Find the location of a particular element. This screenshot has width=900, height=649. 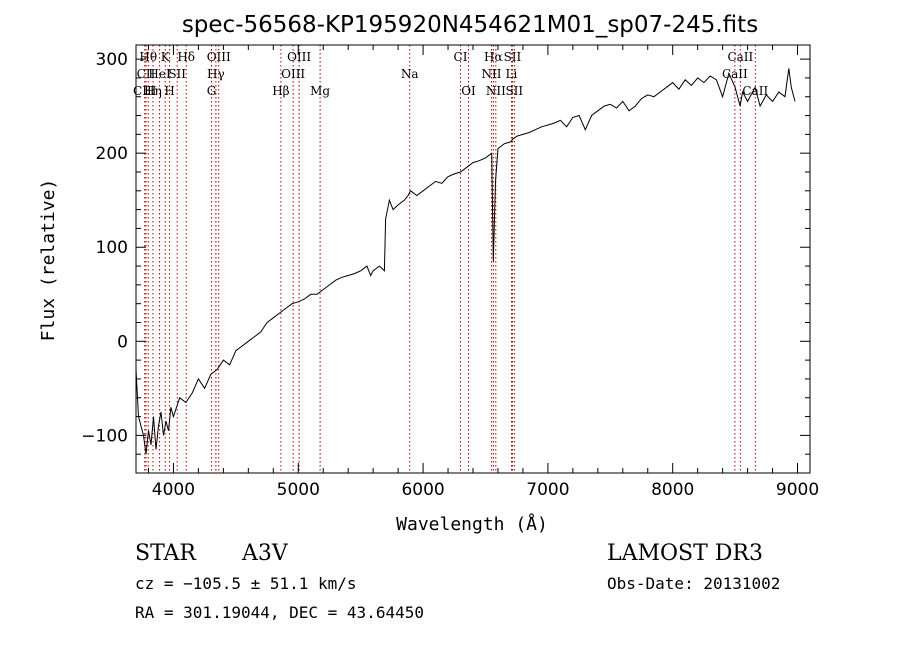

line-label-24: SII is located at coordinates (514, 91).